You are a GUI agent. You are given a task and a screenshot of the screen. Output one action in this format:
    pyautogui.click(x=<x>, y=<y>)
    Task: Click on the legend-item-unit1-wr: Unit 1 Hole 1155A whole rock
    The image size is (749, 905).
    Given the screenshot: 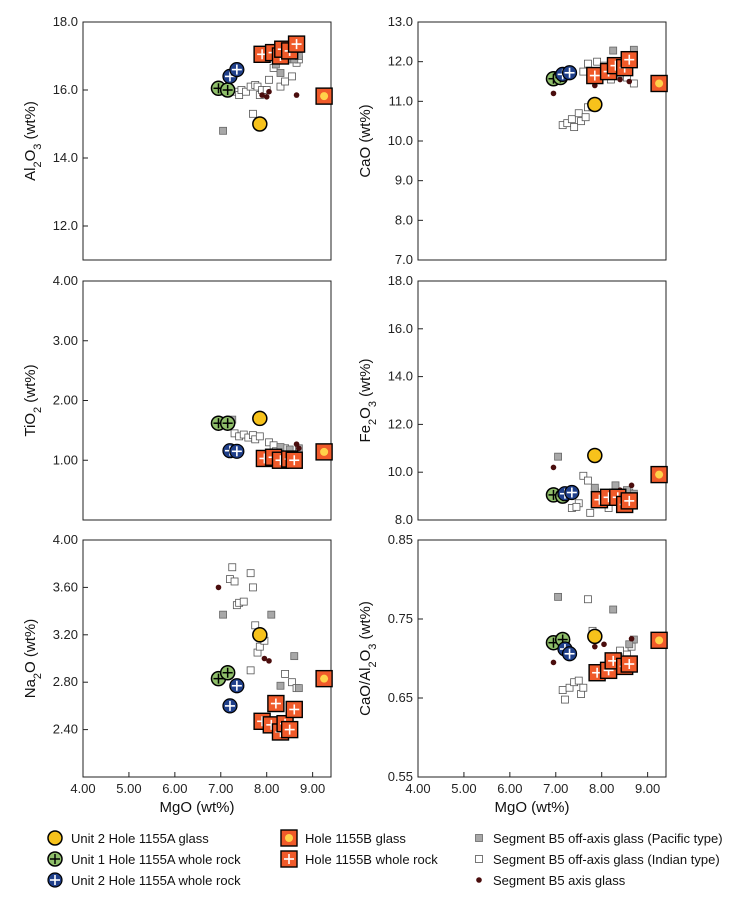 What is the action you would take?
    pyautogui.click(x=143, y=859)
    